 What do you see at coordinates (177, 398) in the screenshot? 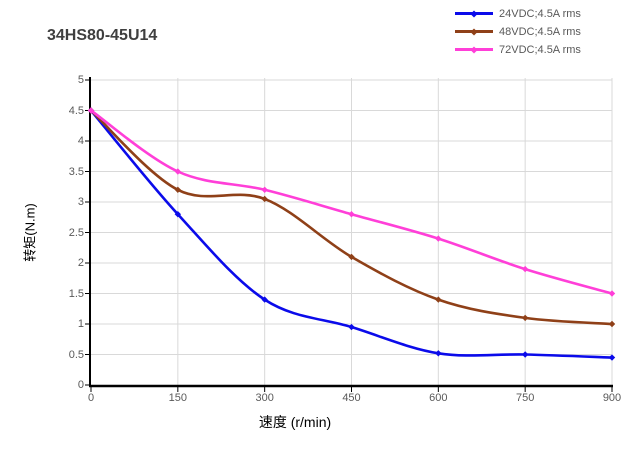
I see `x-tick-label: 150` at bounding box center [177, 398].